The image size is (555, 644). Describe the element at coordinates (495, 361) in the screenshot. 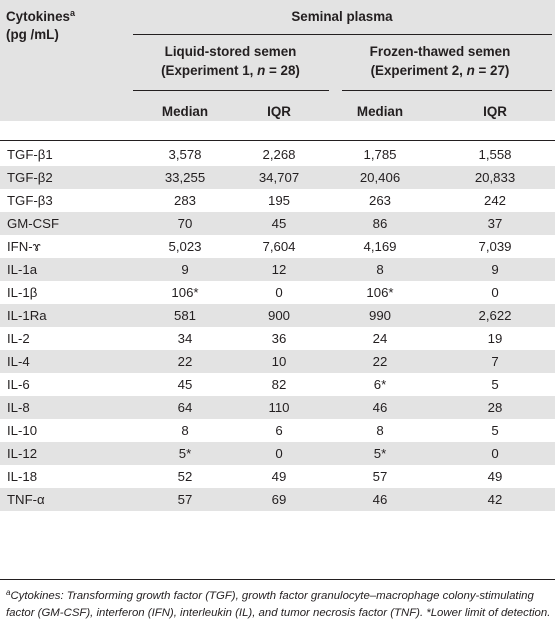

I see `iqr-frozen: 7` at that location.